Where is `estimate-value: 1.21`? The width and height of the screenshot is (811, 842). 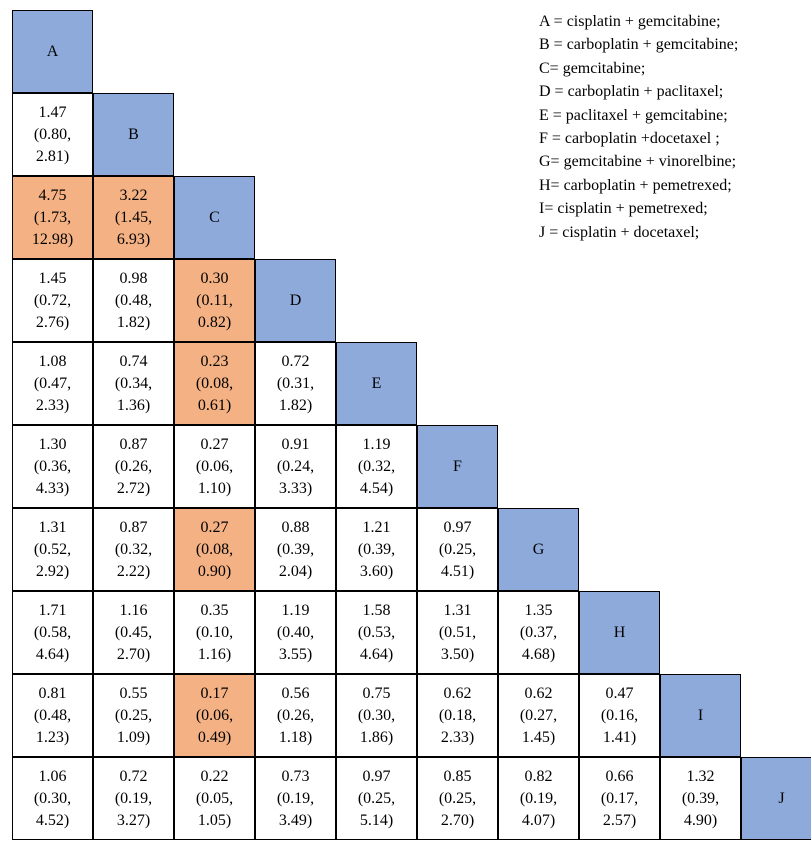 estimate-value: 1.21 is located at coordinates (376, 527).